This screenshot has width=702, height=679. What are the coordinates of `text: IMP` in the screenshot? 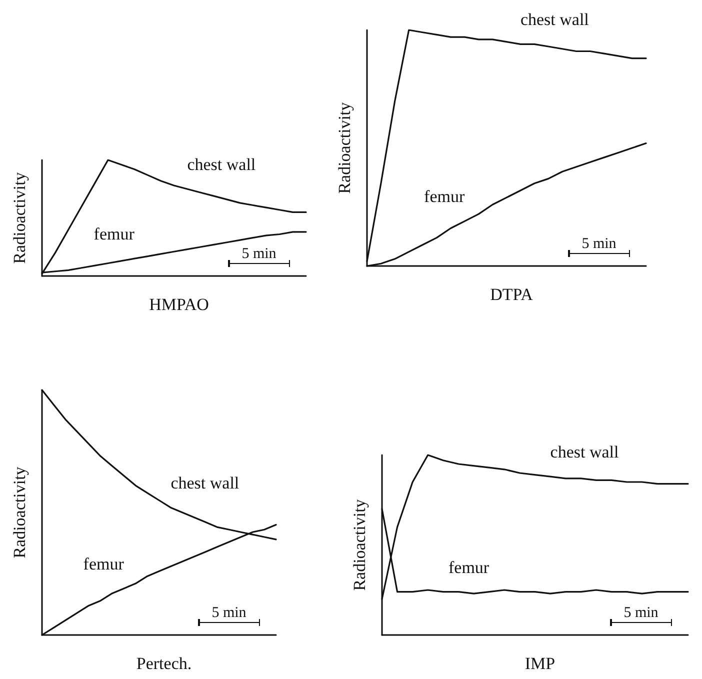 It's located at (540, 663).